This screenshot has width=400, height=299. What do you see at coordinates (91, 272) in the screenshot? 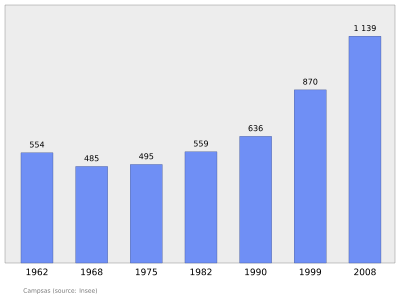
I see `x-tick-label: 1968` at bounding box center [91, 272].